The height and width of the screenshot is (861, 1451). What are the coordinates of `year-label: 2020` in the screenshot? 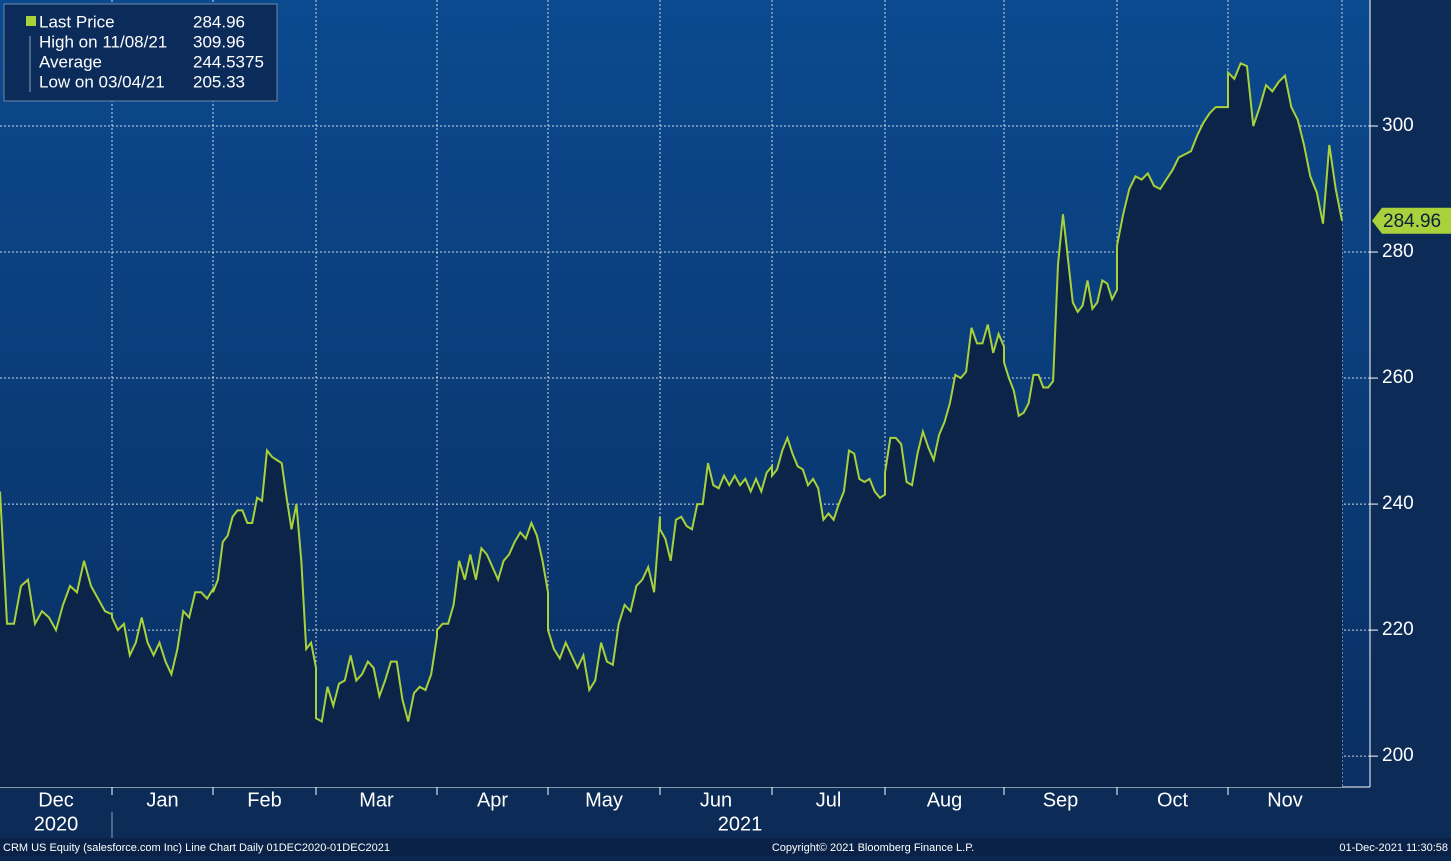 It's located at (56, 824).